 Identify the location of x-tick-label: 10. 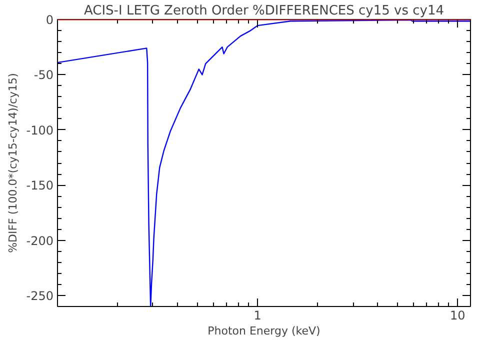
(458, 315).